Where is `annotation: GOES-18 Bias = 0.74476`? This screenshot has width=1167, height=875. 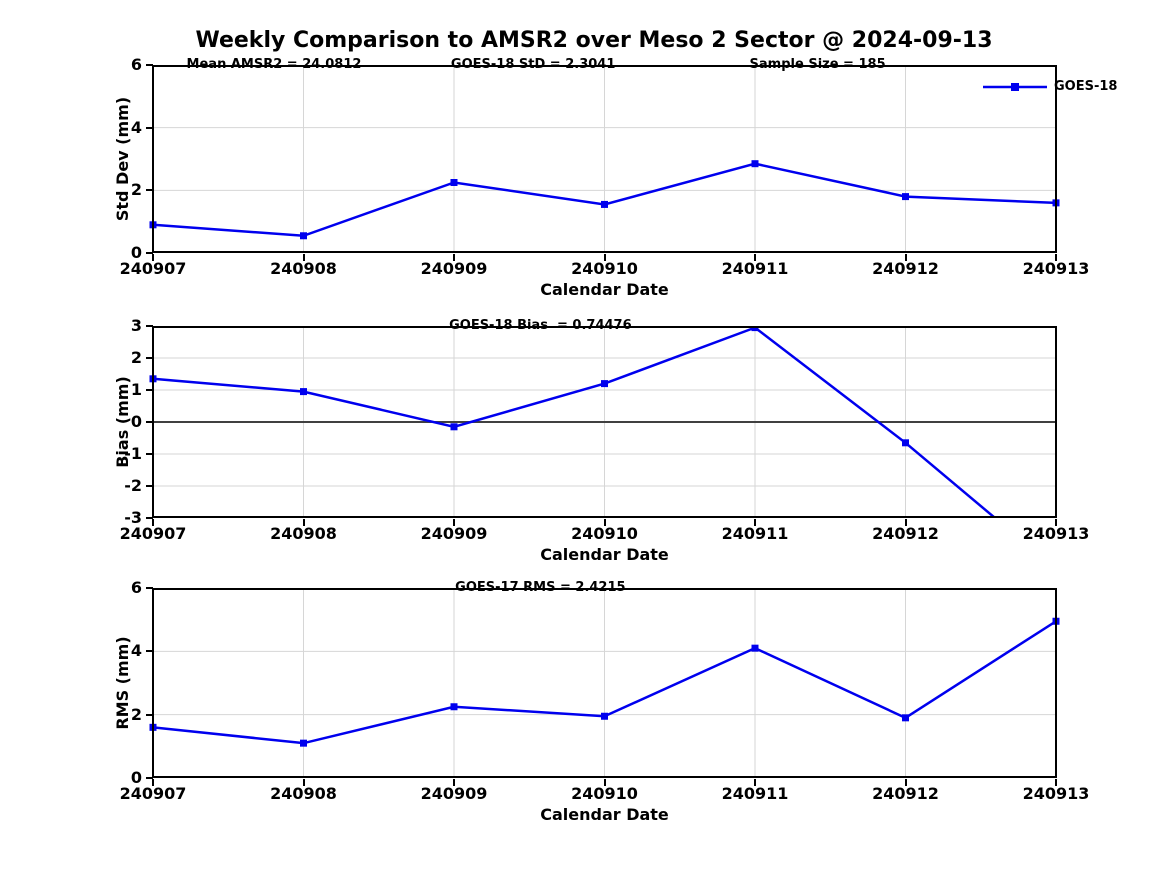
annotation: GOES-18 Bias = 0.74476 is located at coordinates (540, 325).